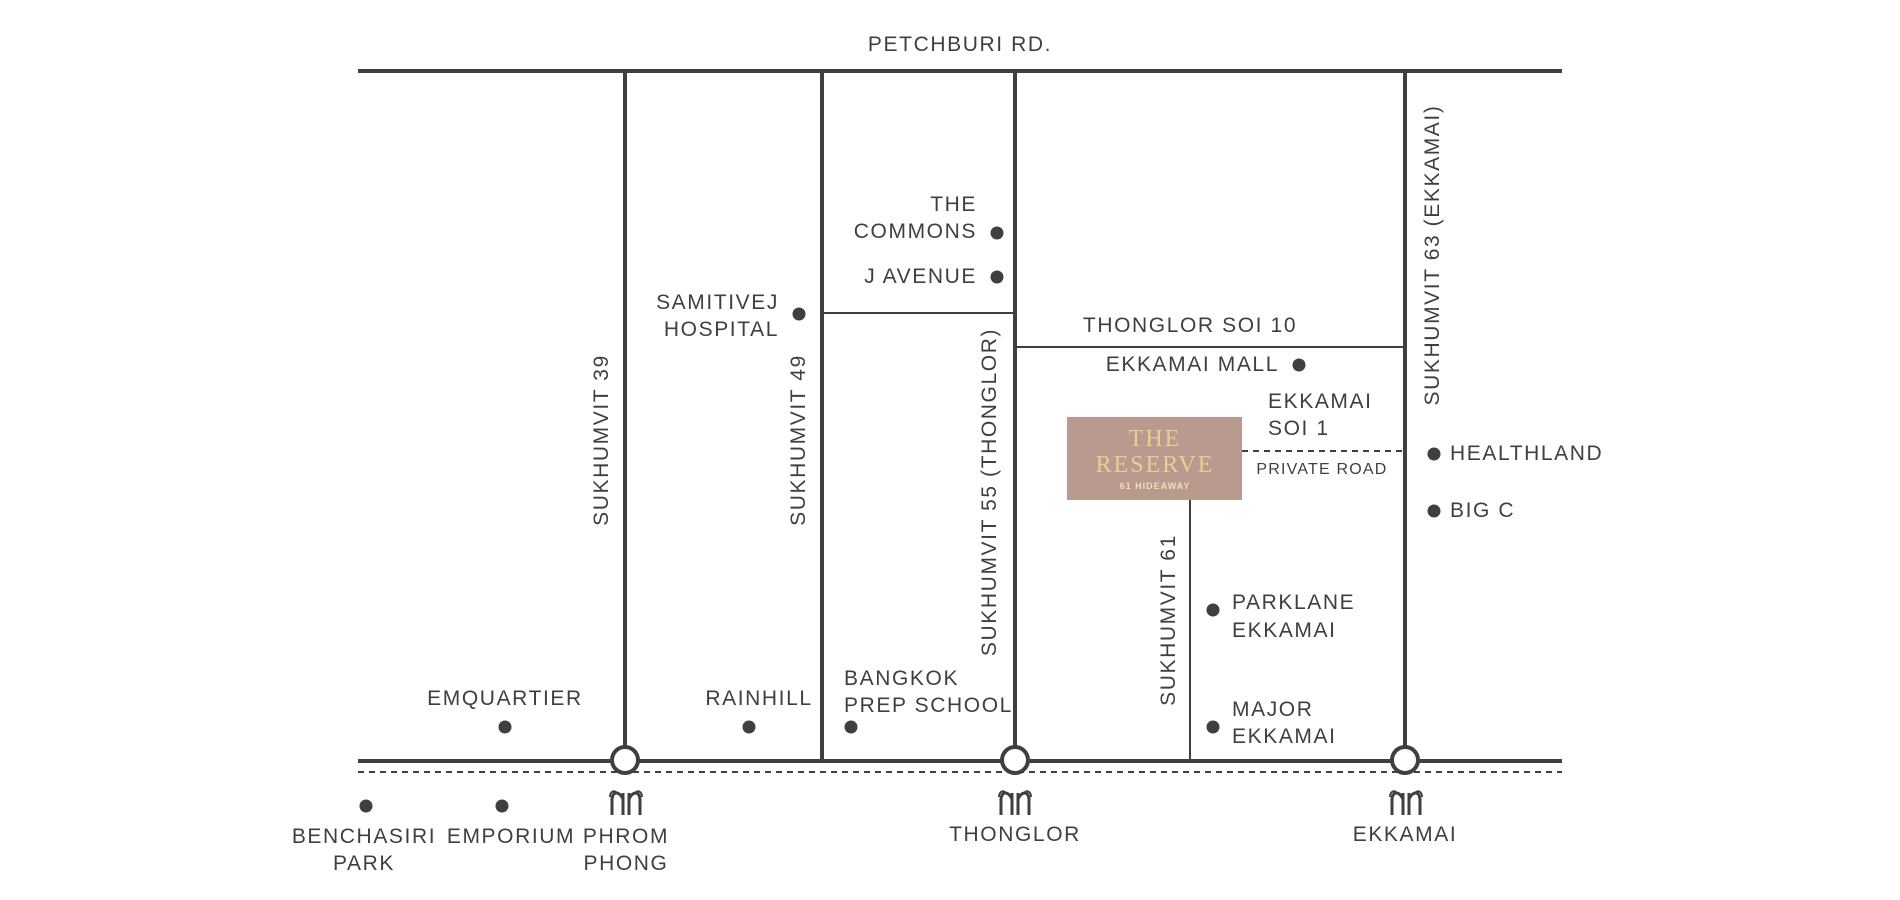 The image size is (1900, 900). What do you see at coordinates (1299, 365) in the screenshot?
I see `ekkamai-mall-dot` at bounding box center [1299, 365].